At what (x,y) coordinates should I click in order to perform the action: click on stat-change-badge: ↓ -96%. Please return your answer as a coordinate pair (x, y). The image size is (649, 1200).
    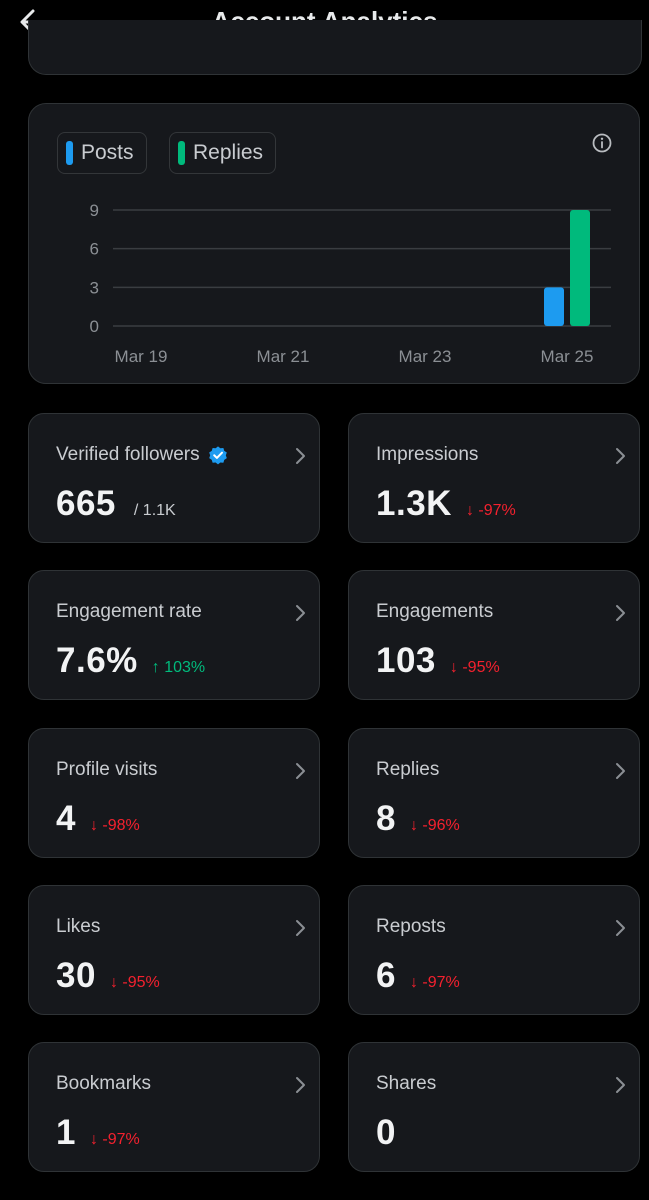
    Looking at the image, I should click on (434, 825).